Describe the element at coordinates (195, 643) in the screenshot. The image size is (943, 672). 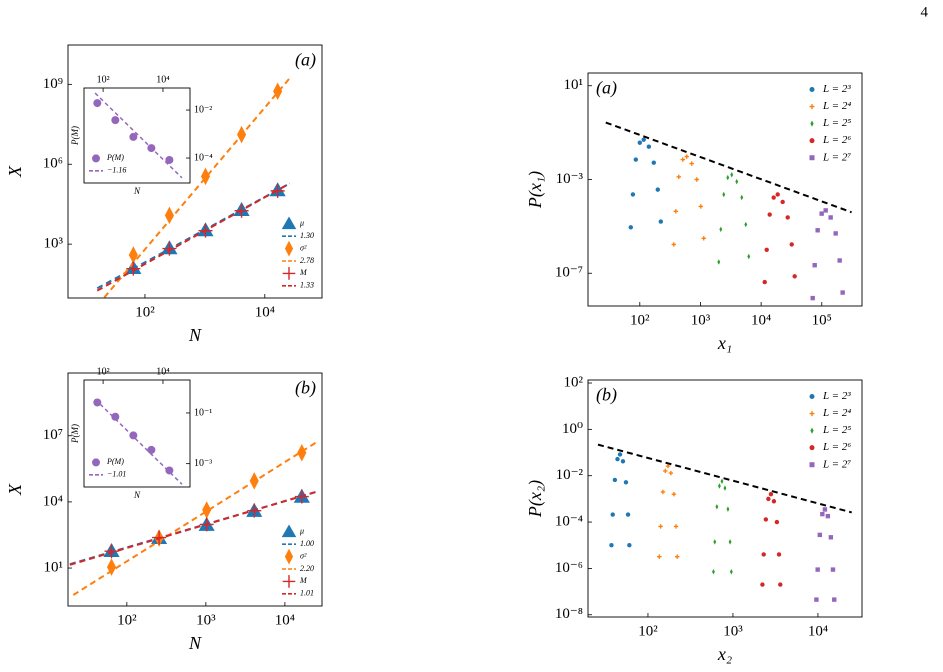
I see `x-axis-label: N` at that location.